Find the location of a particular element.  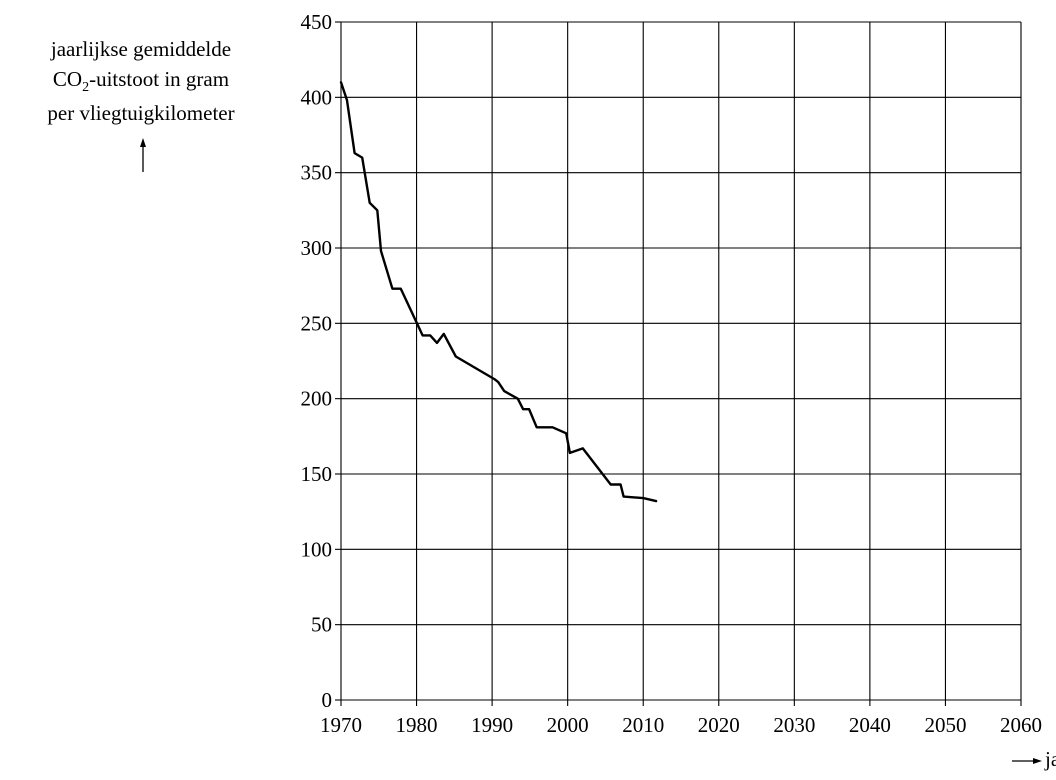

x-tick-label: 2050 is located at coordinates (945, 725).